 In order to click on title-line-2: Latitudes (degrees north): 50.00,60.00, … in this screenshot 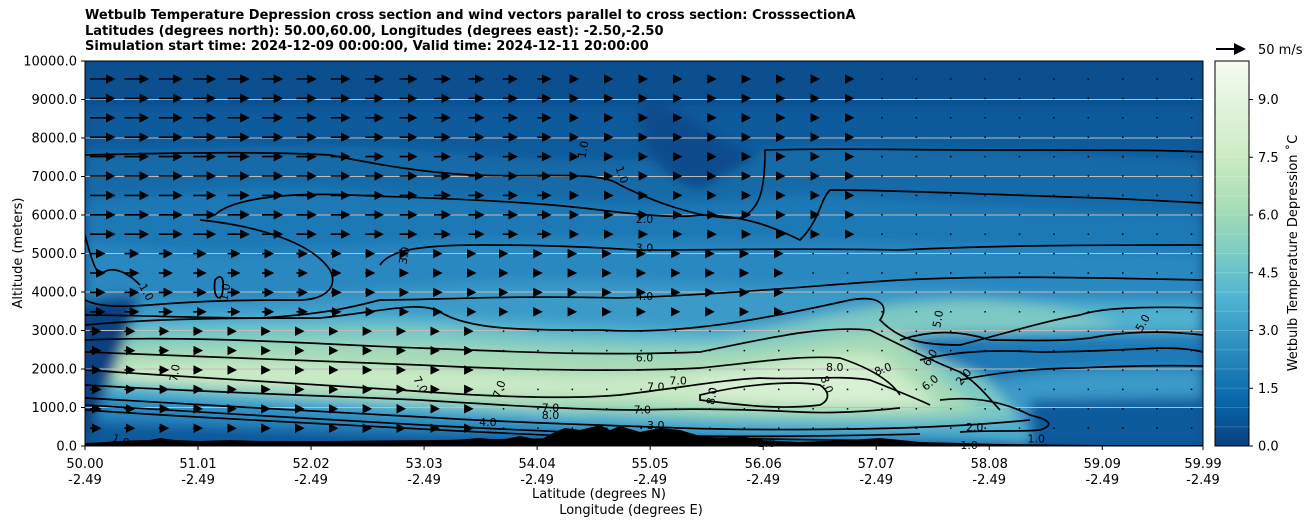, I will do `click(374, 31)`.